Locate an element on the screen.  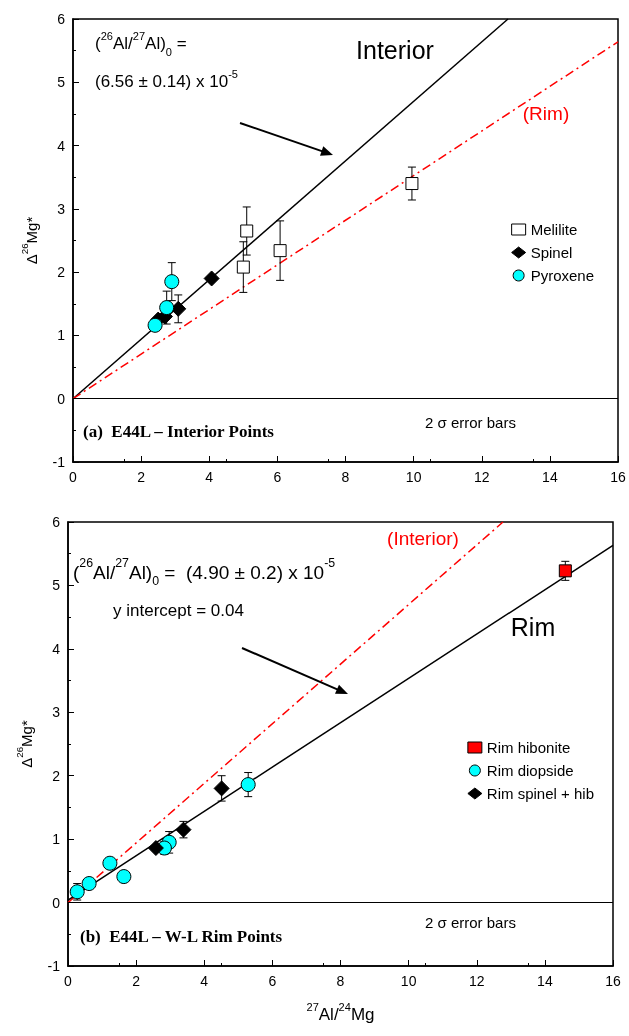
legend-label: Rim diopside is located at coordinates (530, 770).